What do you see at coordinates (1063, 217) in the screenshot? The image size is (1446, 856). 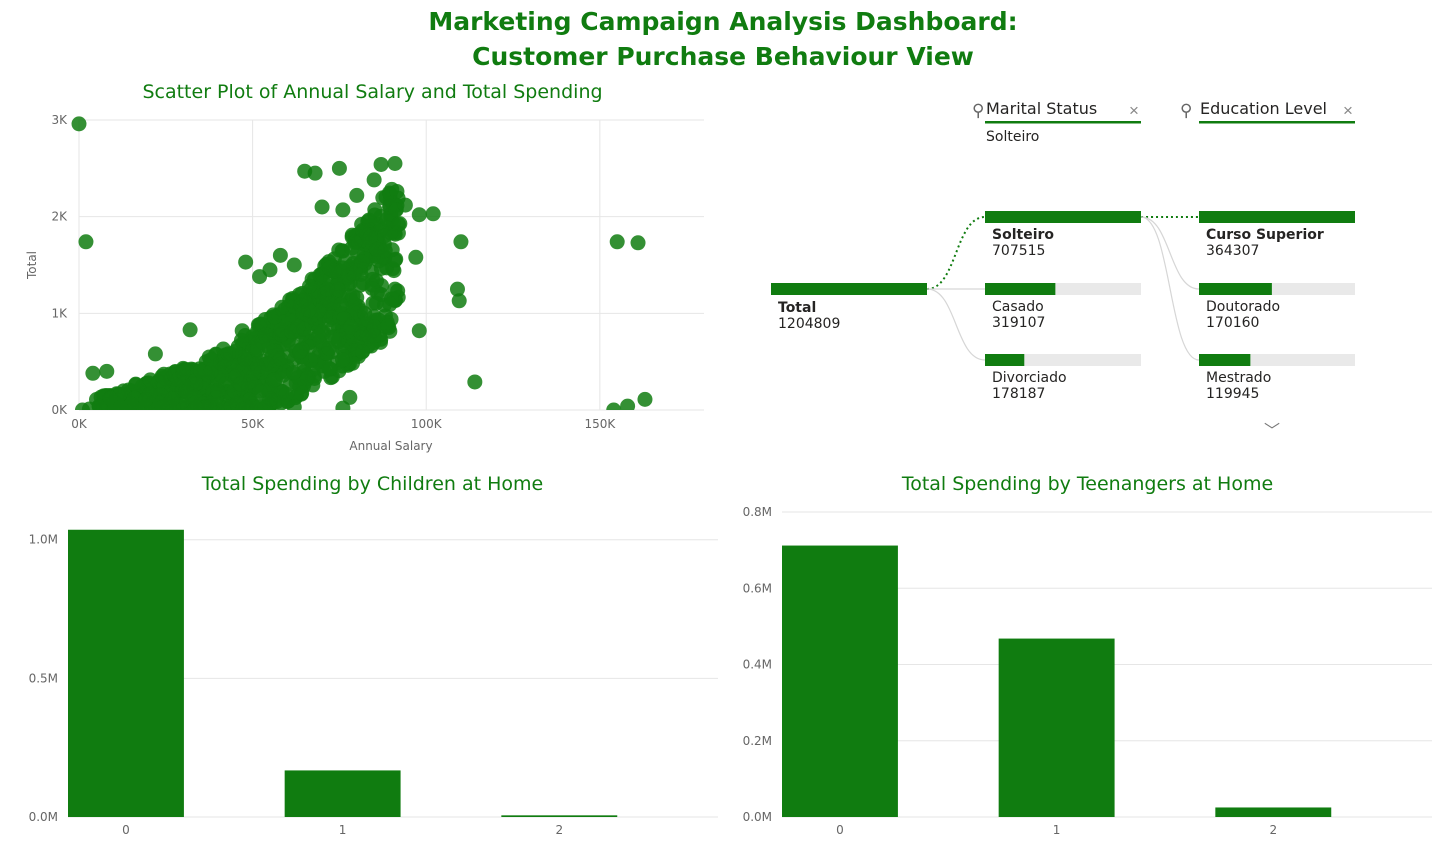 I see `marital-bar-solteiro` at bounding box center [1063, 217].